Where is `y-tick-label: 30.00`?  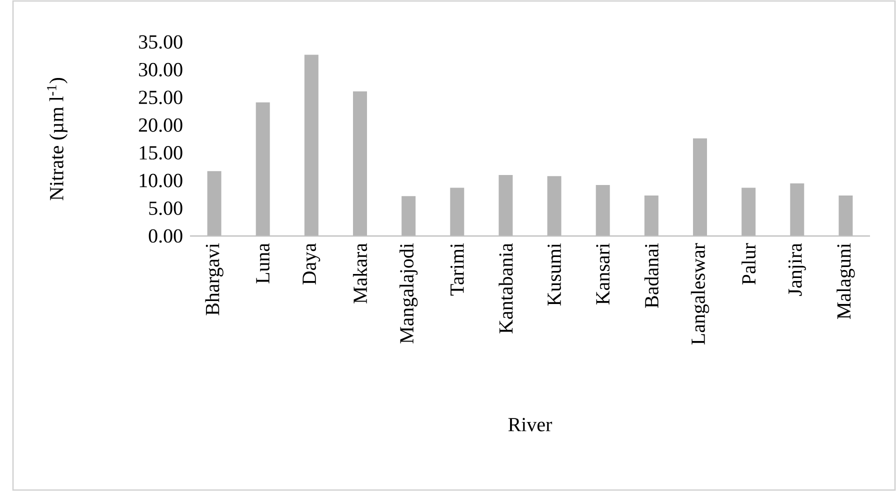 y-tick-label: 30.00 is located at coordinates (160, 69).